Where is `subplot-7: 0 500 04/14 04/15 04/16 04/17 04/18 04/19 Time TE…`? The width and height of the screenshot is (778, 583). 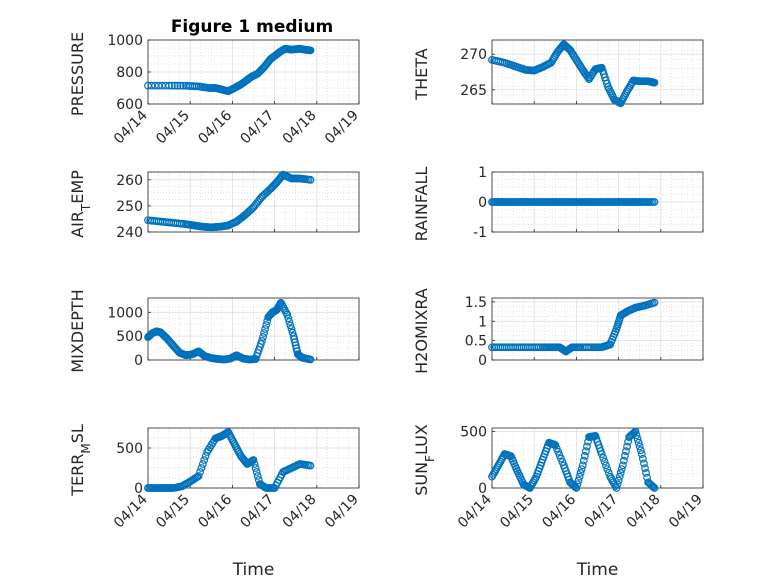
subplot-7: 0 500 04/14 04/15 04/16 04/17 04/18 04/19 Time TE… is located at coordinates (215, 502).